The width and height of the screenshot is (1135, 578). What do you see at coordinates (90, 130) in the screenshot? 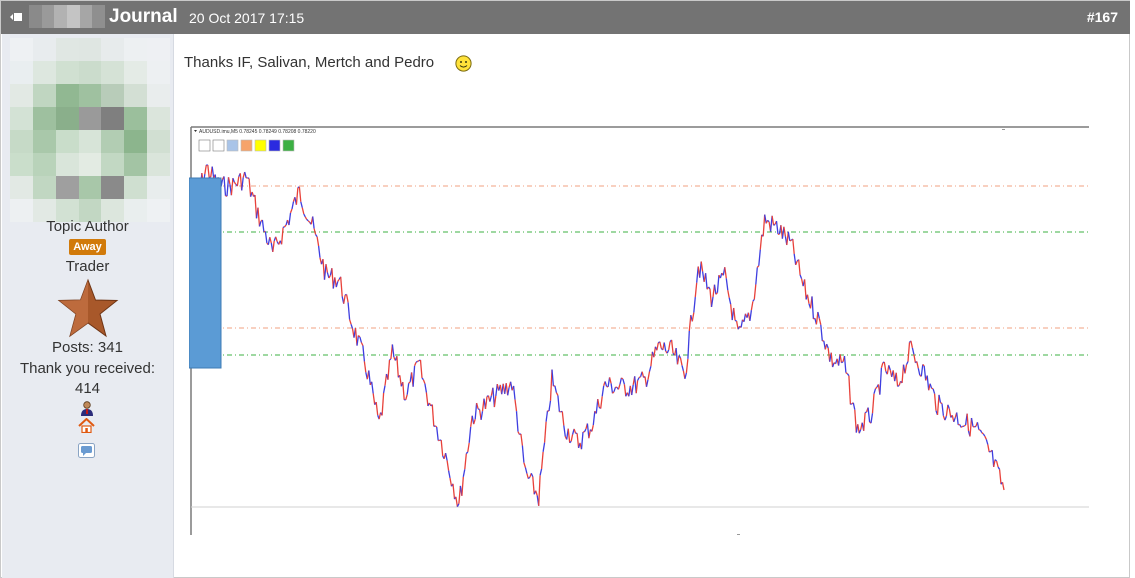
I see `avatar` at bounding box center [90, 130].